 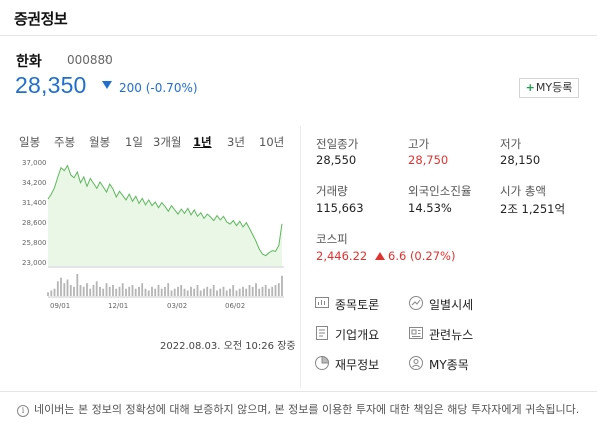 I want to click on y-tick-label: 34,200, so click(x=34, y=183).